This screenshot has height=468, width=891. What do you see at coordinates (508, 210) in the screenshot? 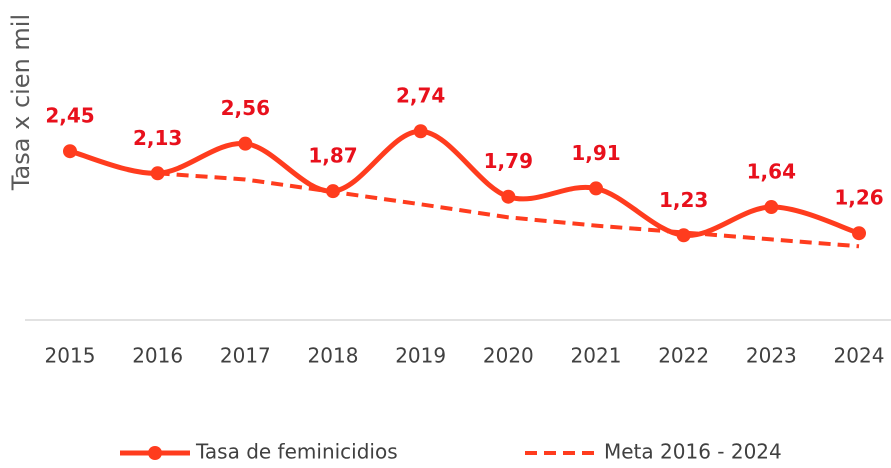
I see `target-line` at bounding box center [508, 210].